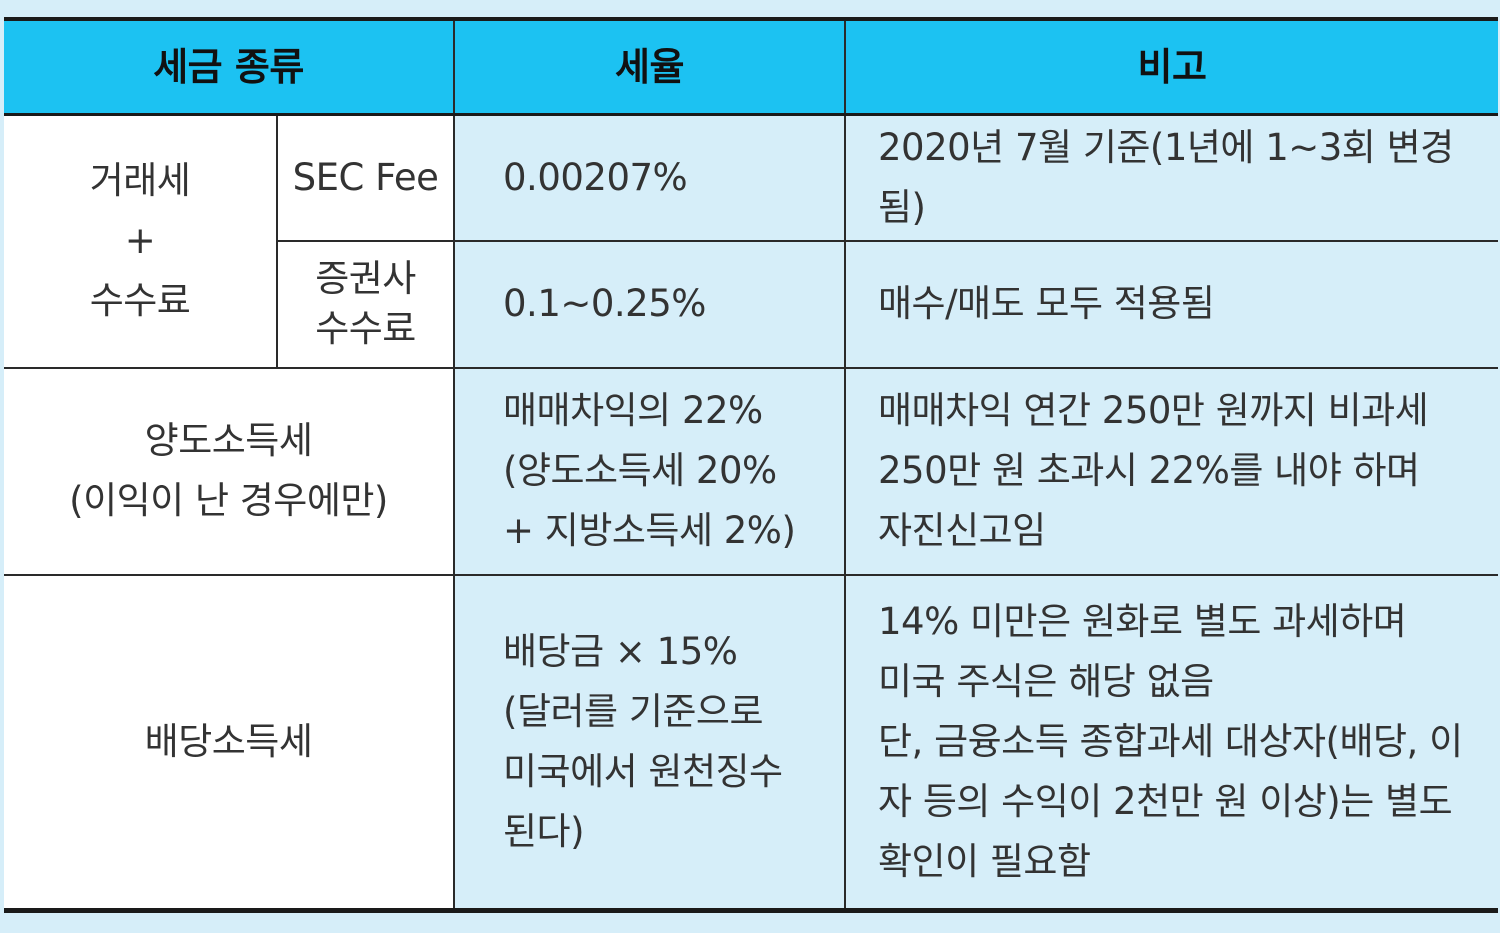 The height and width of the screenshot is (933, 1500). I want to click on cell-sec-fee-name: SEC Fee, so click(365, 177).